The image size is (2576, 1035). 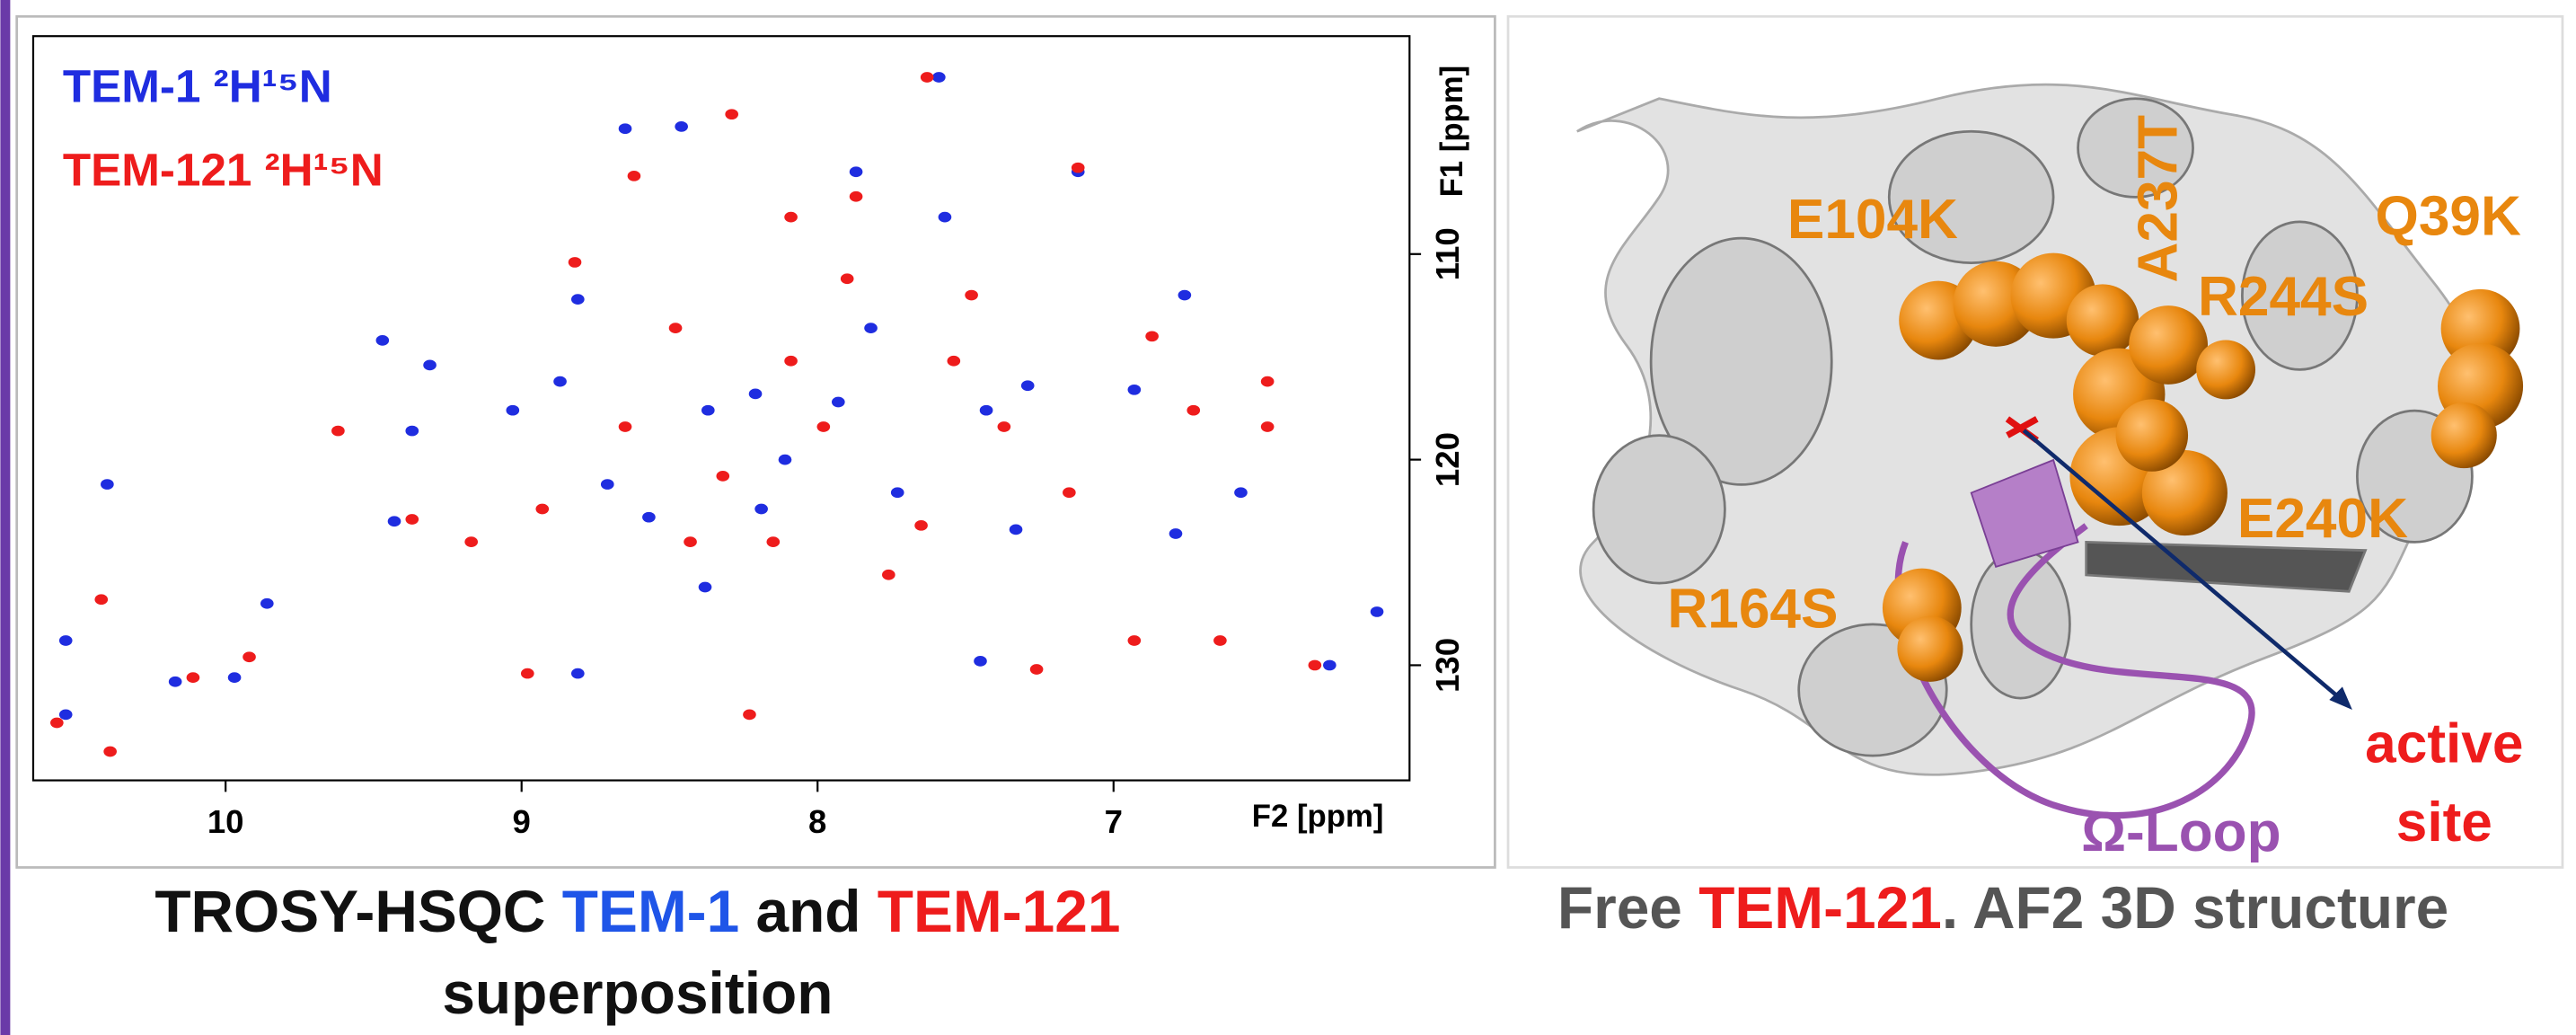 I want to click on x-tick-label: 8, so click(x=817, y=821).